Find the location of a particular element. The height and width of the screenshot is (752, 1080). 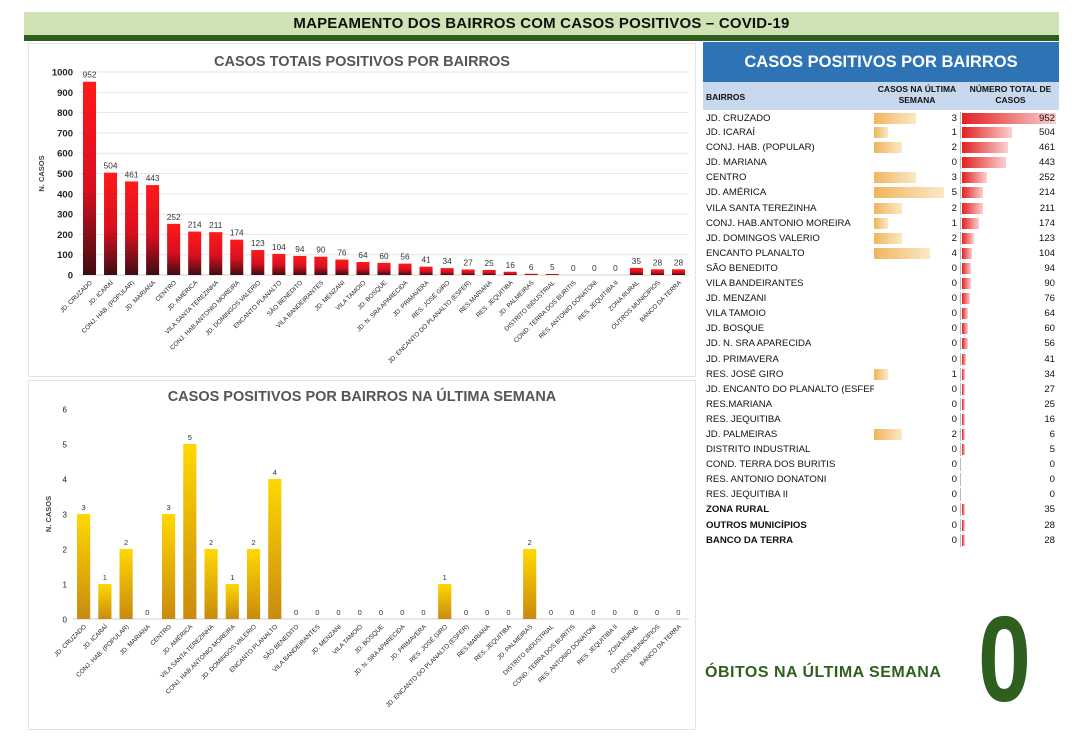

row-week-value: 3 is located at coordinates (954, 178).